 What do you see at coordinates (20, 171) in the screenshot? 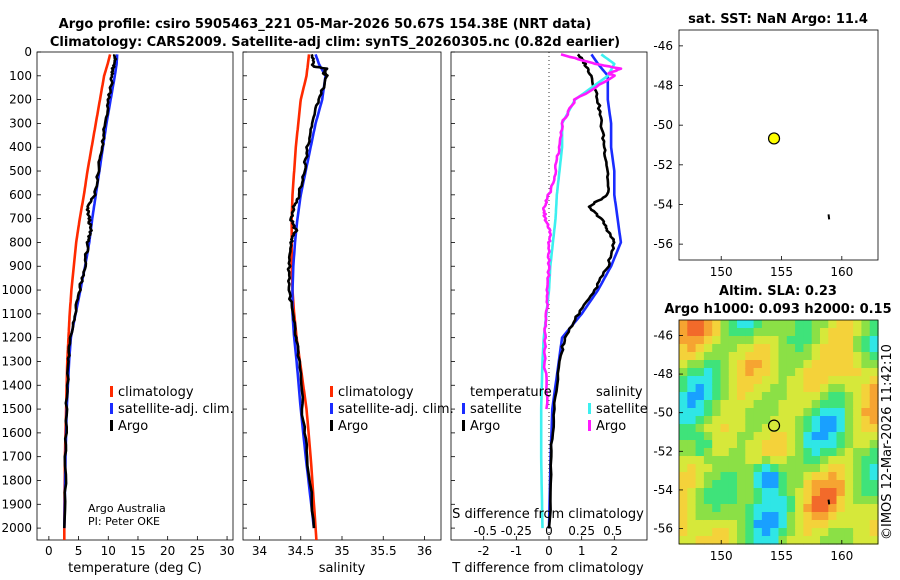
I see `y-tick-label: 500` at bounding box center [20, 171].